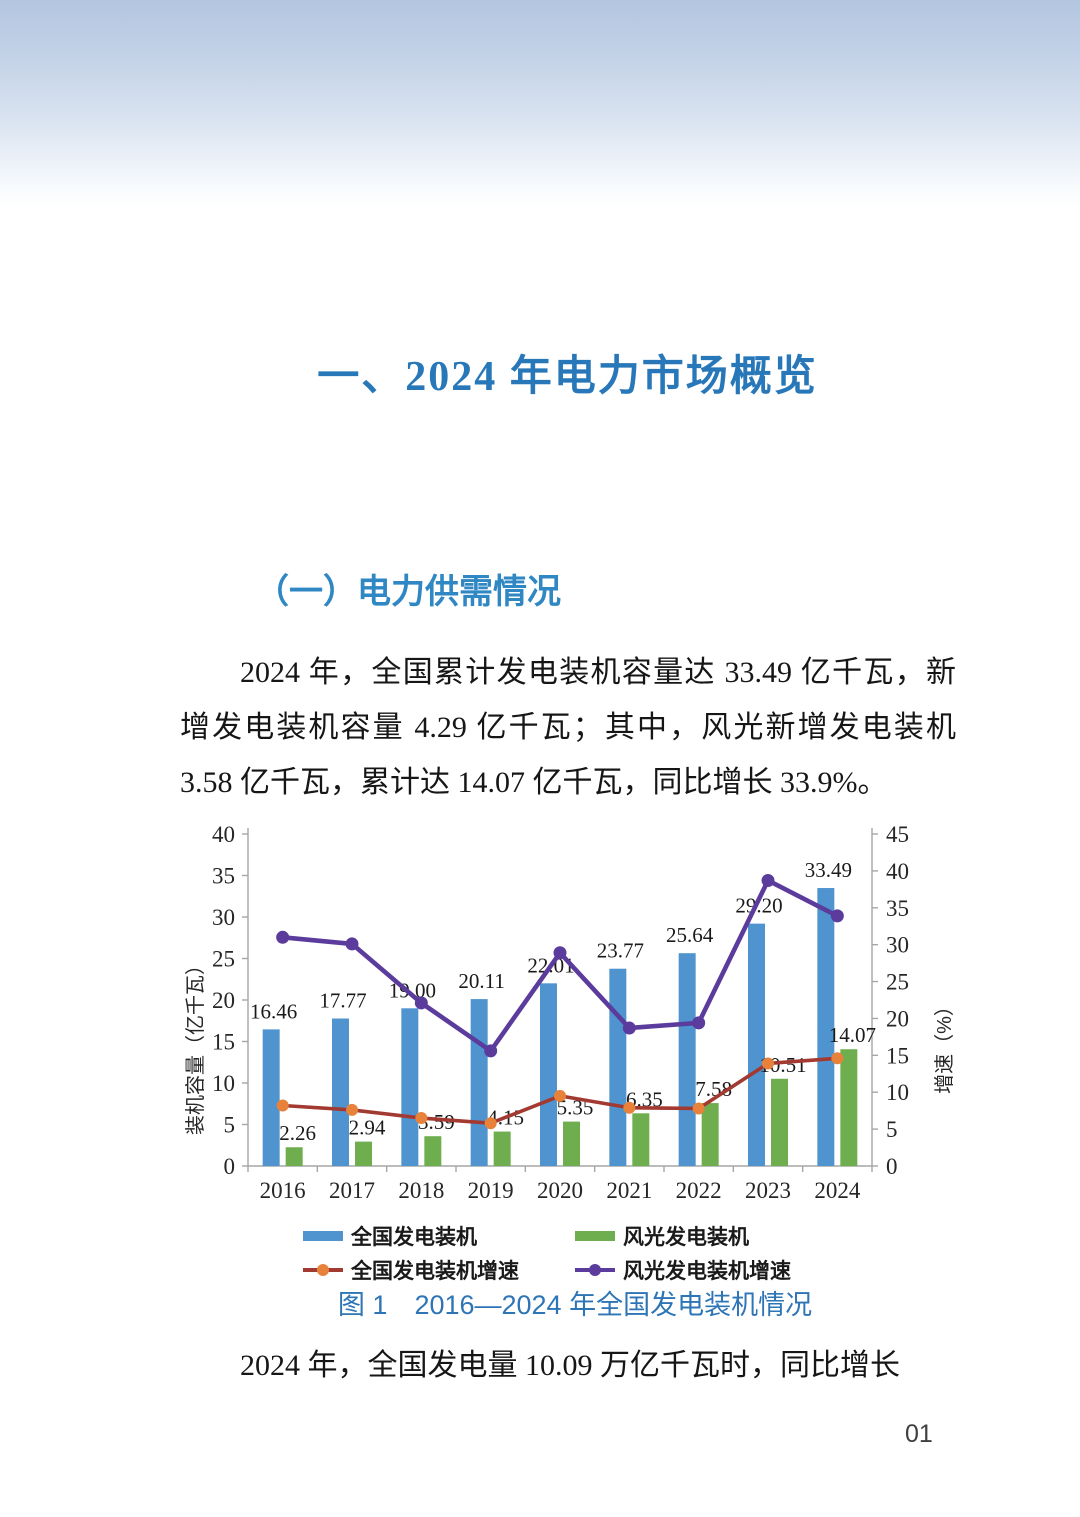 Image resolution: width=1080 pixels, height=1517 pixels. What do you see at coordinates (323, 1236) in the screenshot?
I see `bar-swatch-blue-icon` at bounding box center [323, 1236].